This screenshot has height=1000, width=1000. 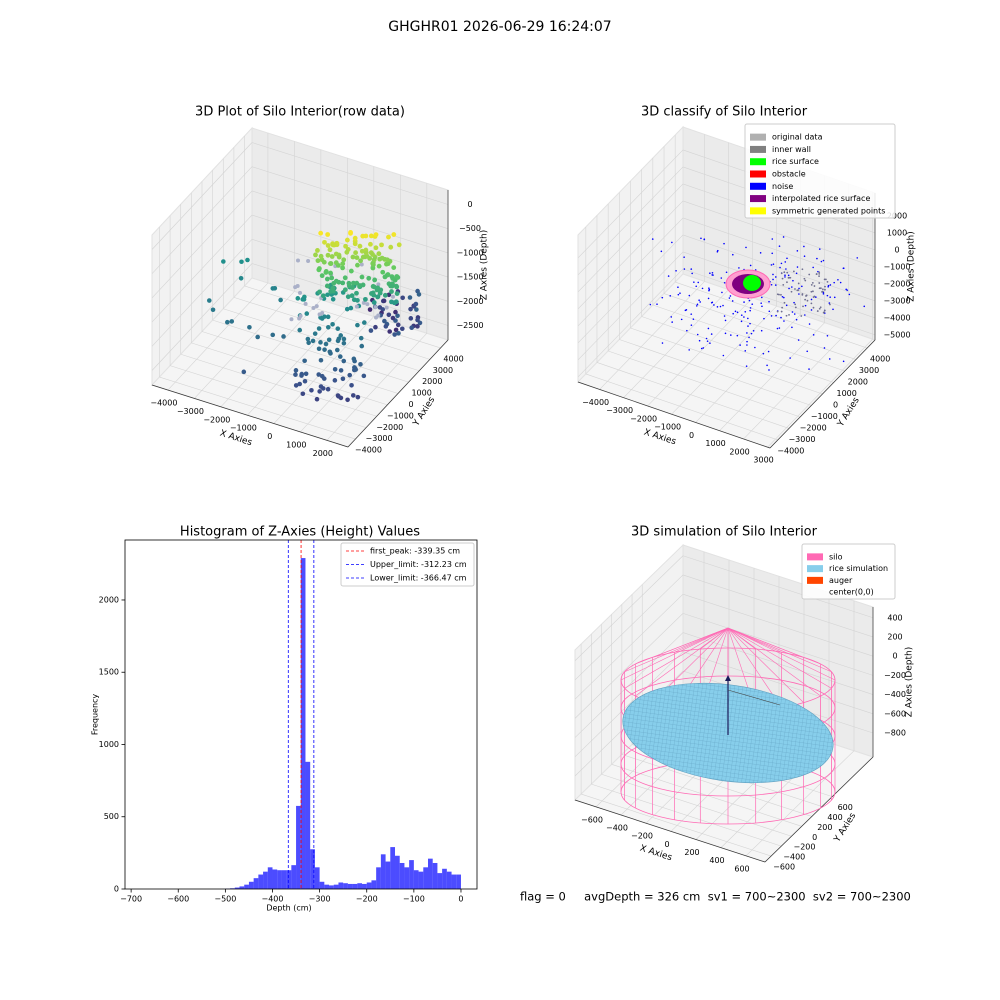 What do you see at coordinates (815, 557) in the screenshot?
I see `legend-swatch` at bounding box center [815, 557].